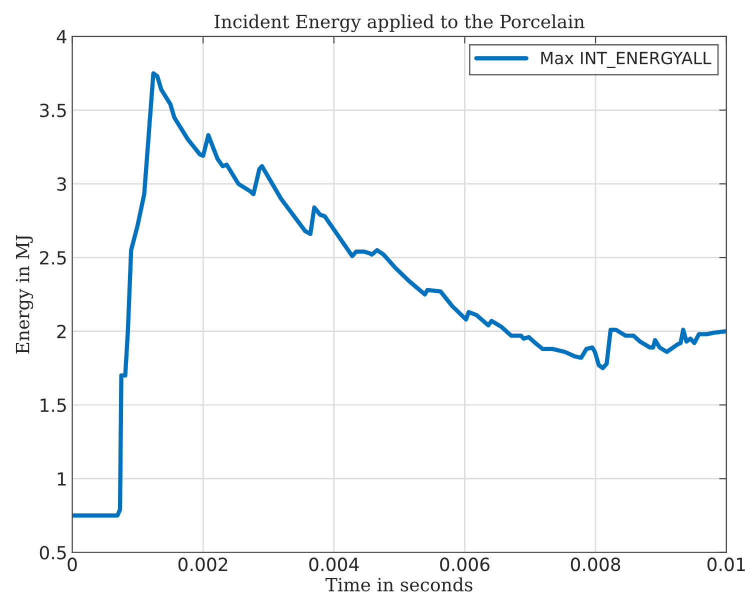 The width and height of the screenshot is (745, 607). Describe the element at coordinates (626, 60) in the screenshot. I see `legend-label: Max INT_ENERGYALL` at that location.